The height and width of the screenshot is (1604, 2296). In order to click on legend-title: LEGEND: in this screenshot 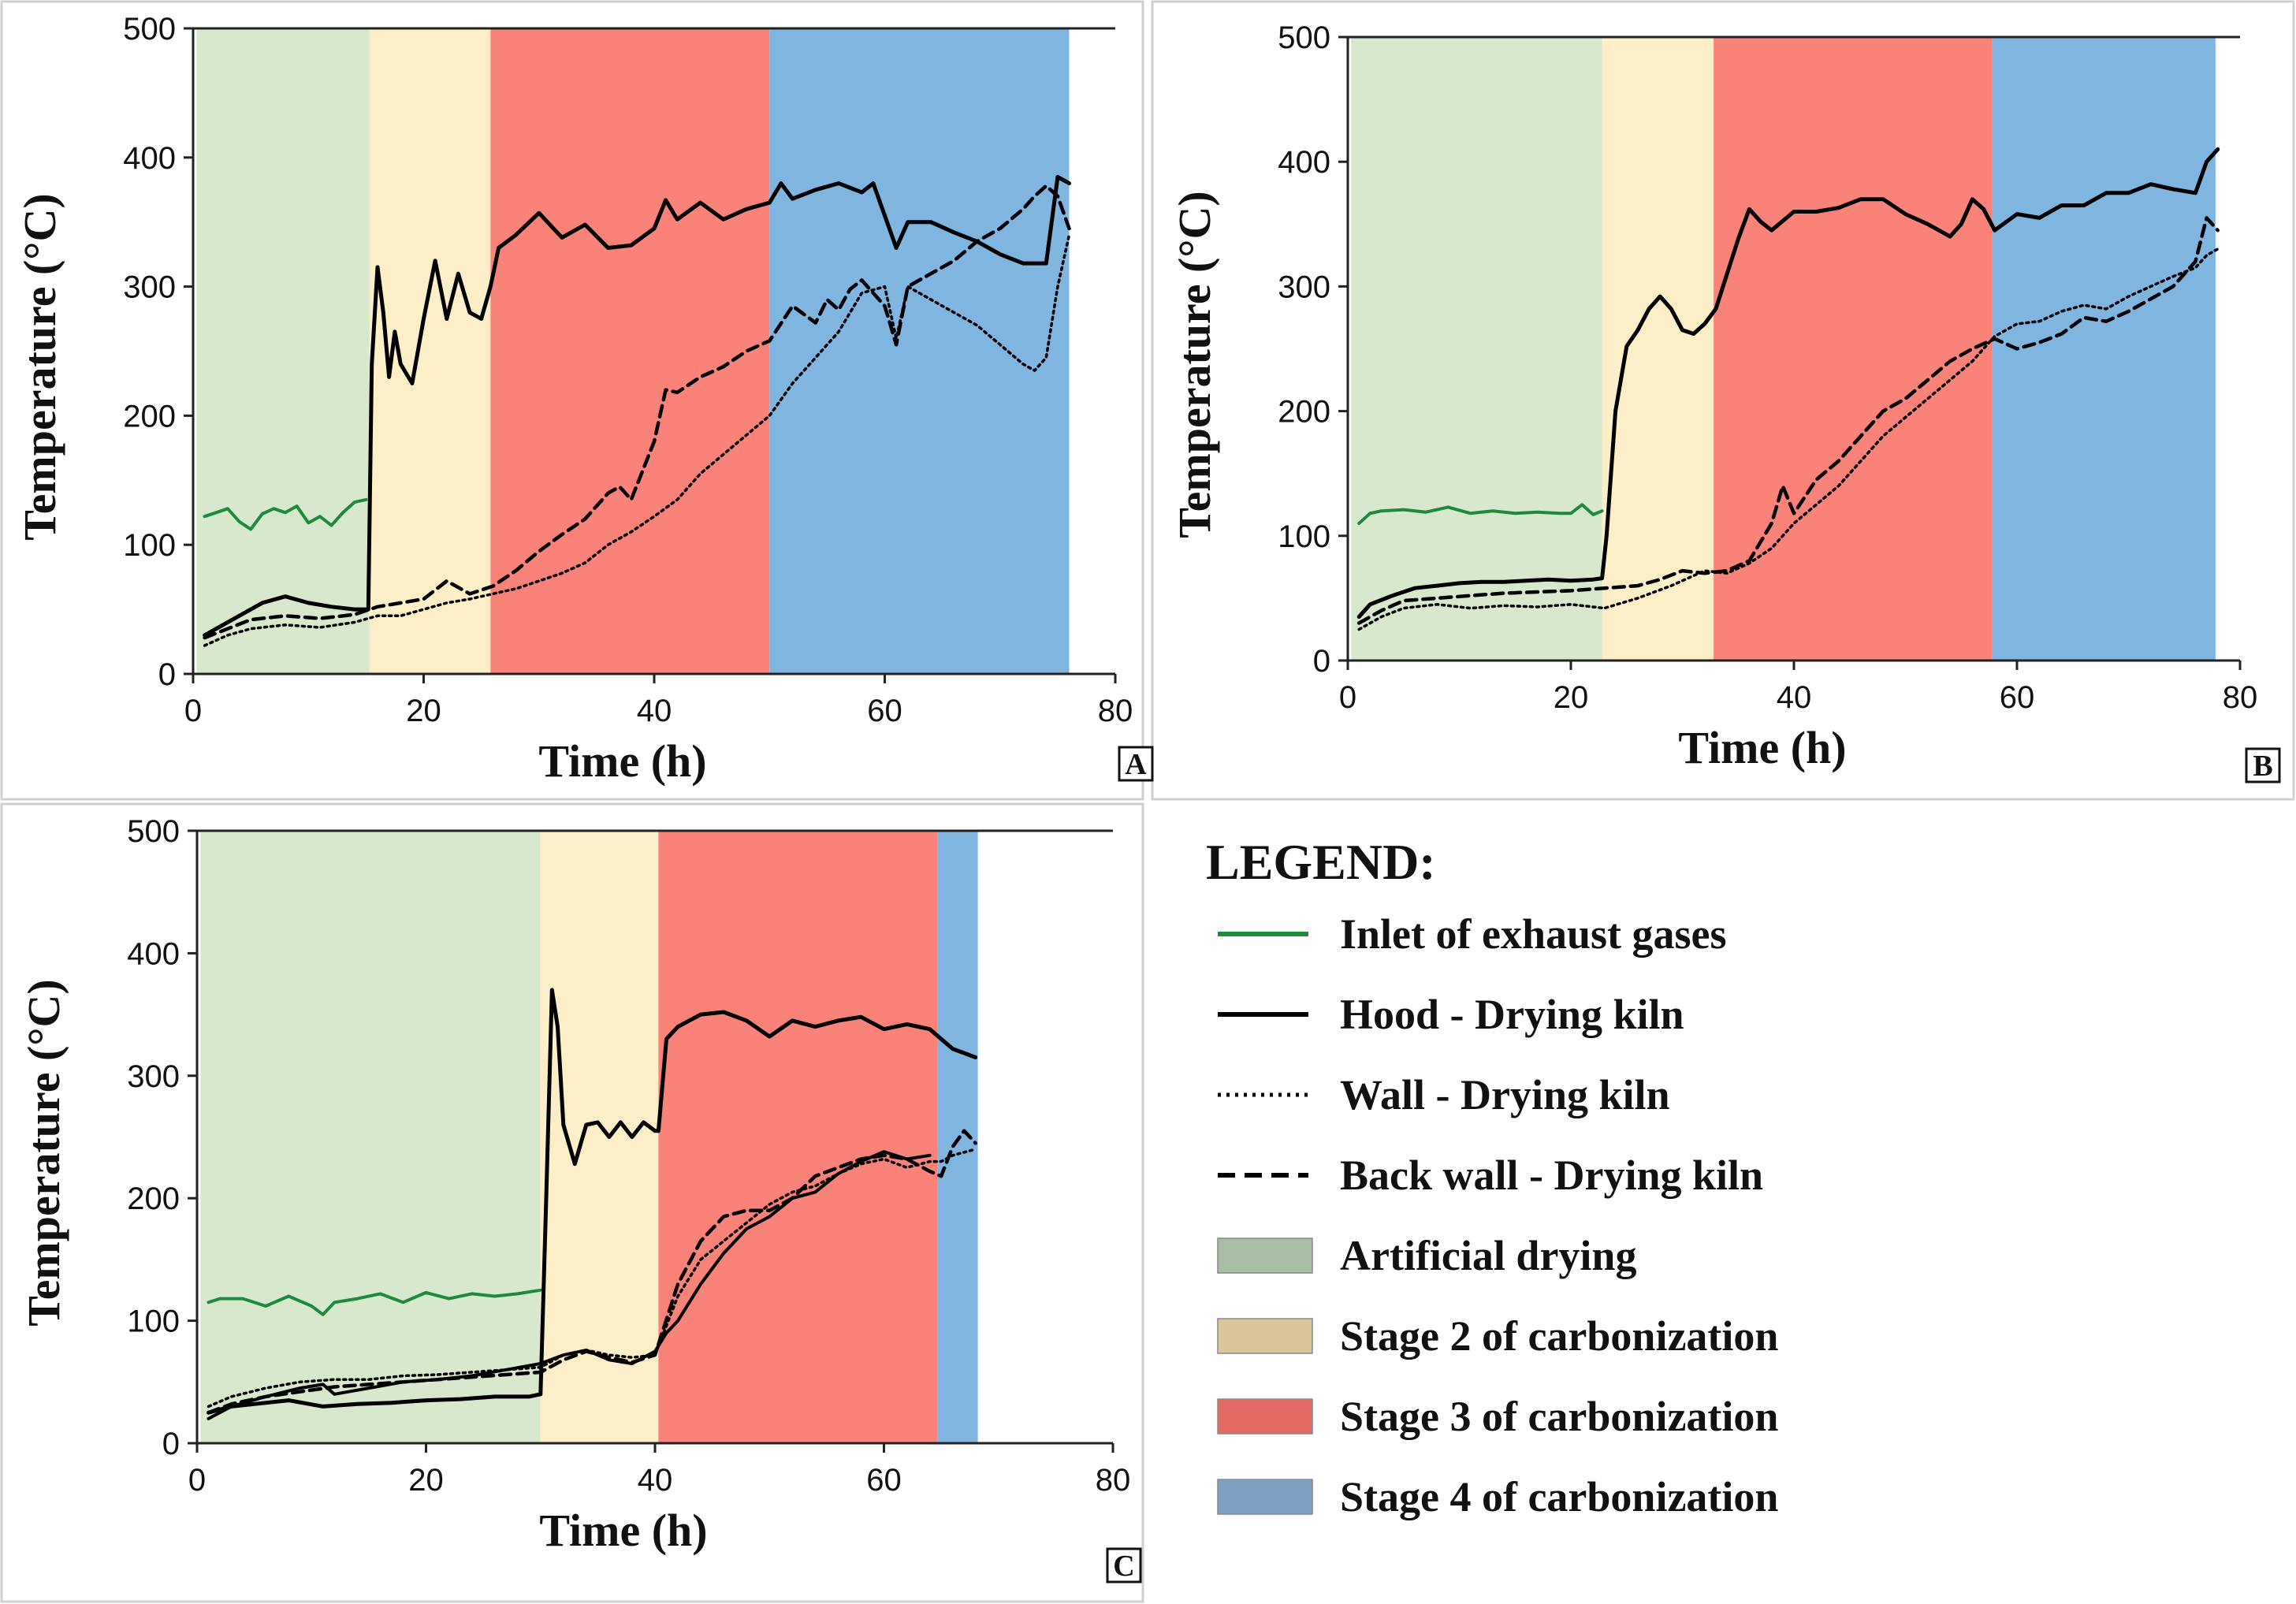, I will do `click(1321, 862)`.